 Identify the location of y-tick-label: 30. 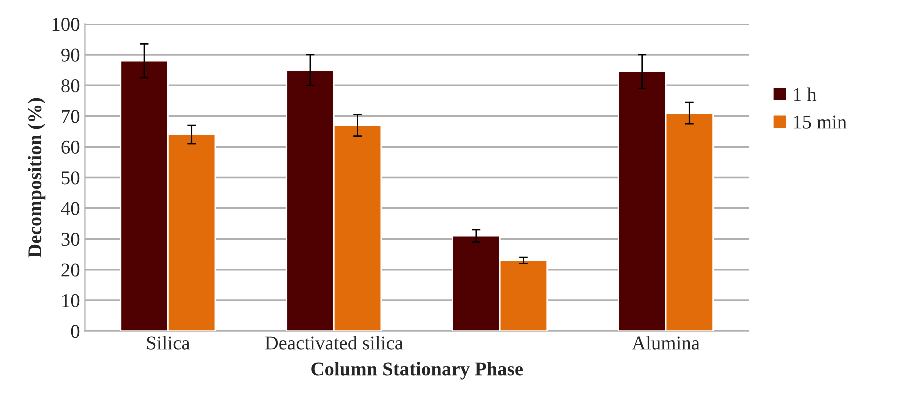
(71, 239).